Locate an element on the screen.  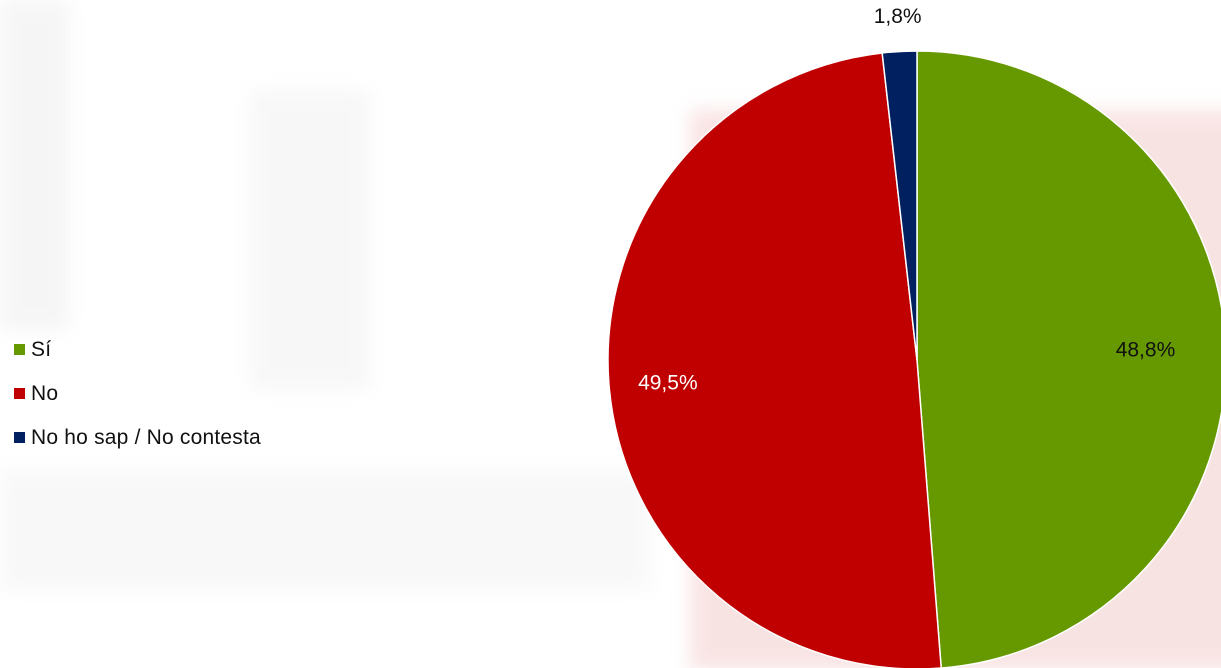
legend-item-si: Sí is located at coordinates (137, 349).